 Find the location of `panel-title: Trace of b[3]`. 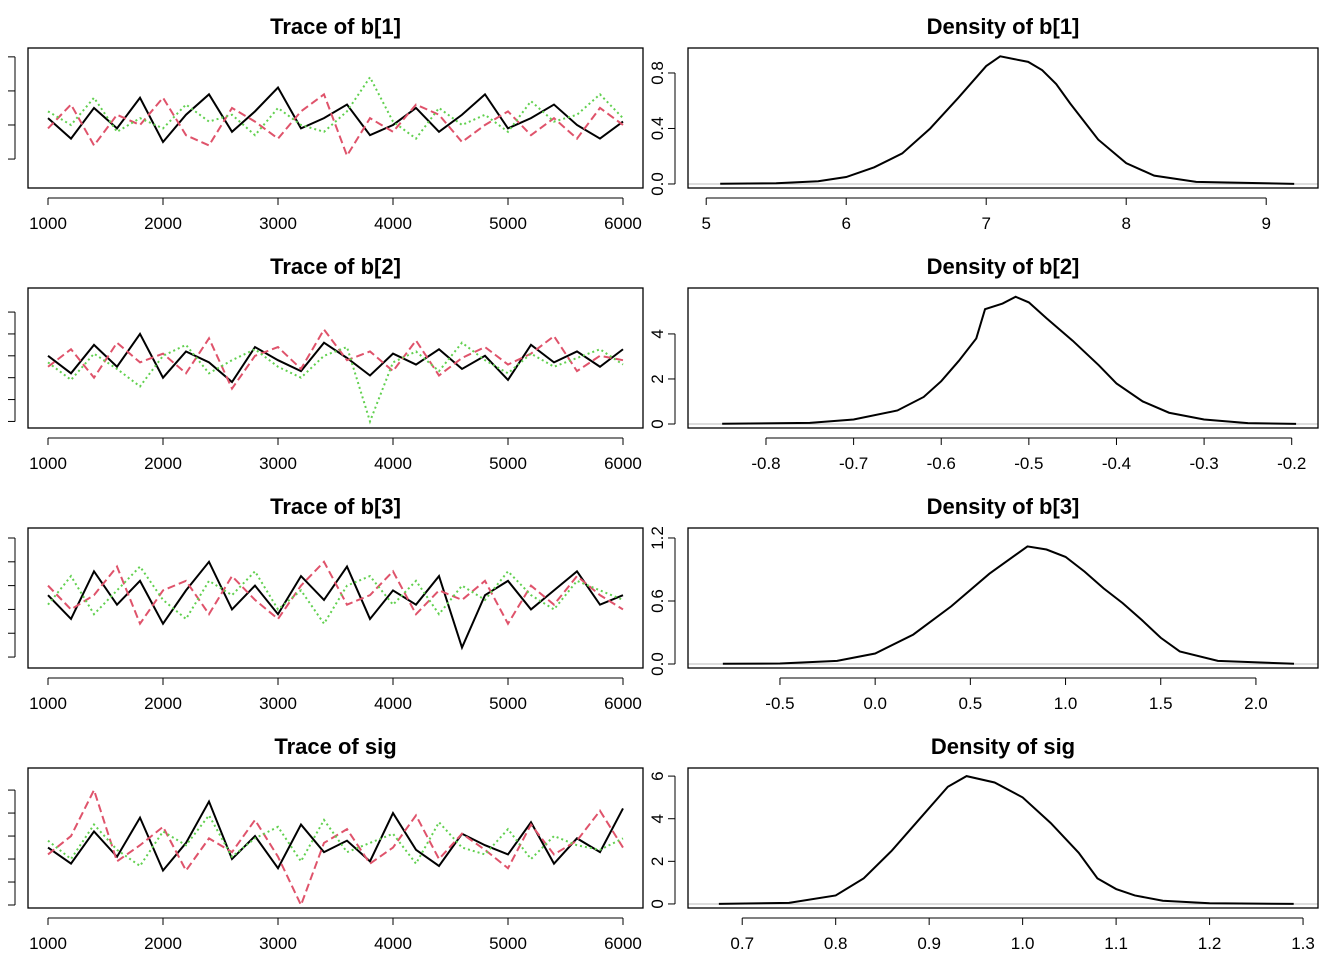

panel-title: Trace of b[3] is located at coordinates (335, 506).